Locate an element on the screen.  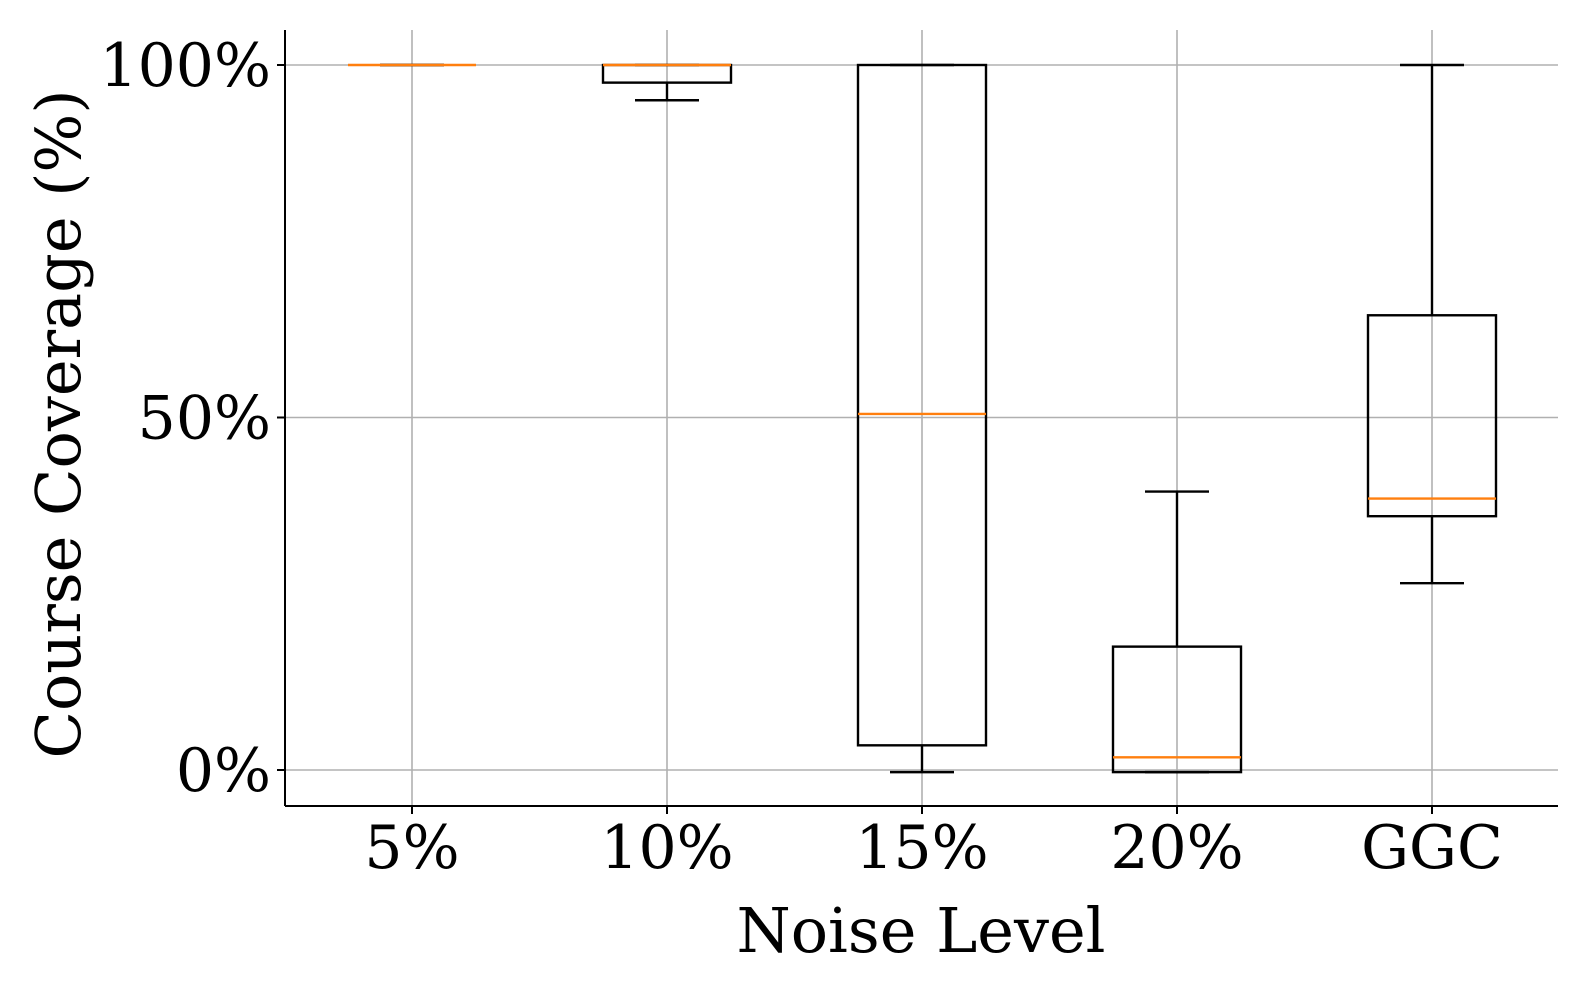
x-tick-labels: 5% 10% 15% 20% GGC is located at coordinates (933, 844).